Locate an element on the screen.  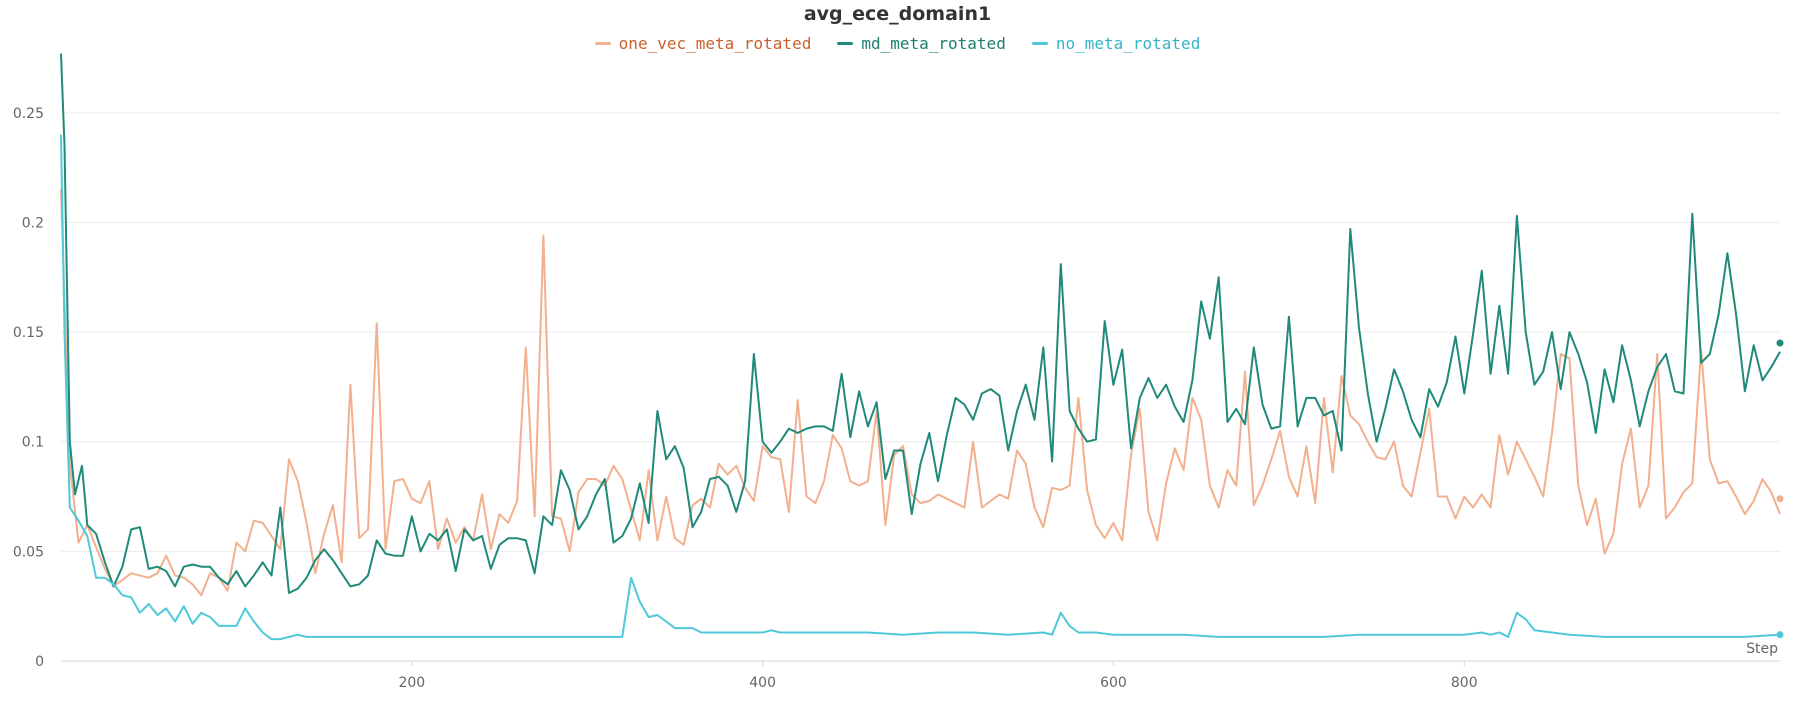
y-tick-label: 0.15 is located at coordinates (28, 333).